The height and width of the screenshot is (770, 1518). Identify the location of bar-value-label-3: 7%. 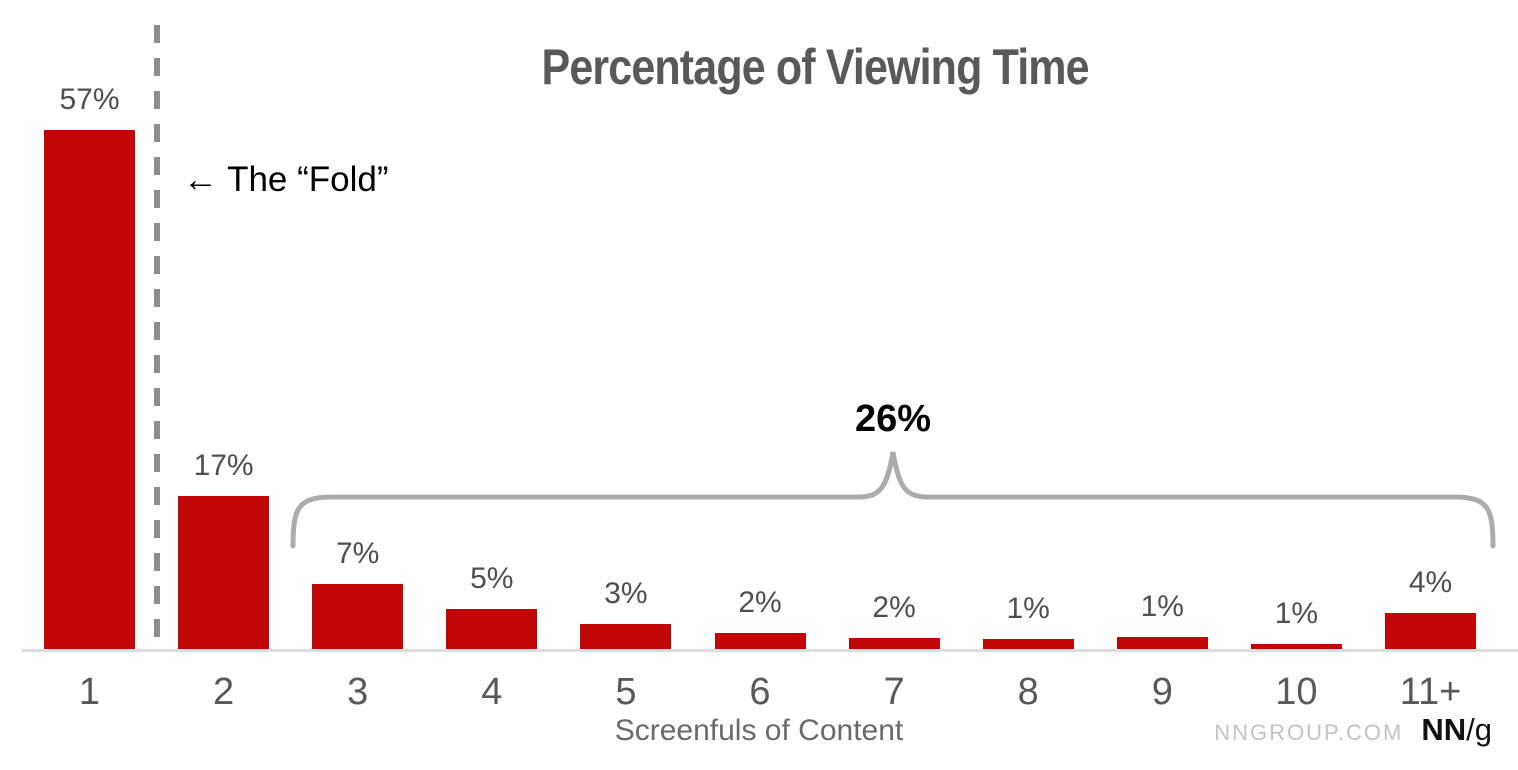
(358, 553).